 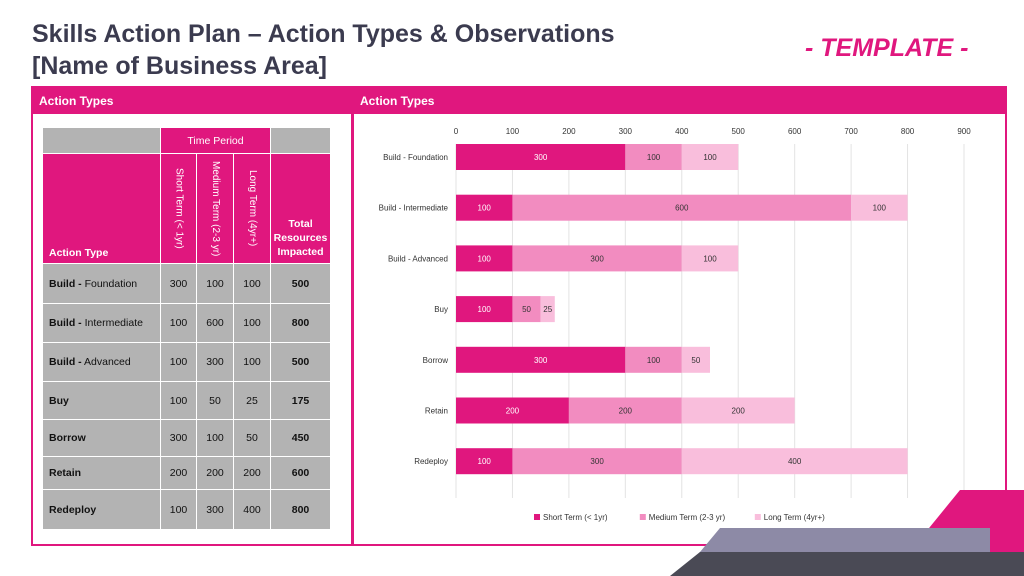 What do you see at coordinates (106, 362) in the screenshot?
I see `row-label-rest: Advanced` at bounding box center [106, 362].